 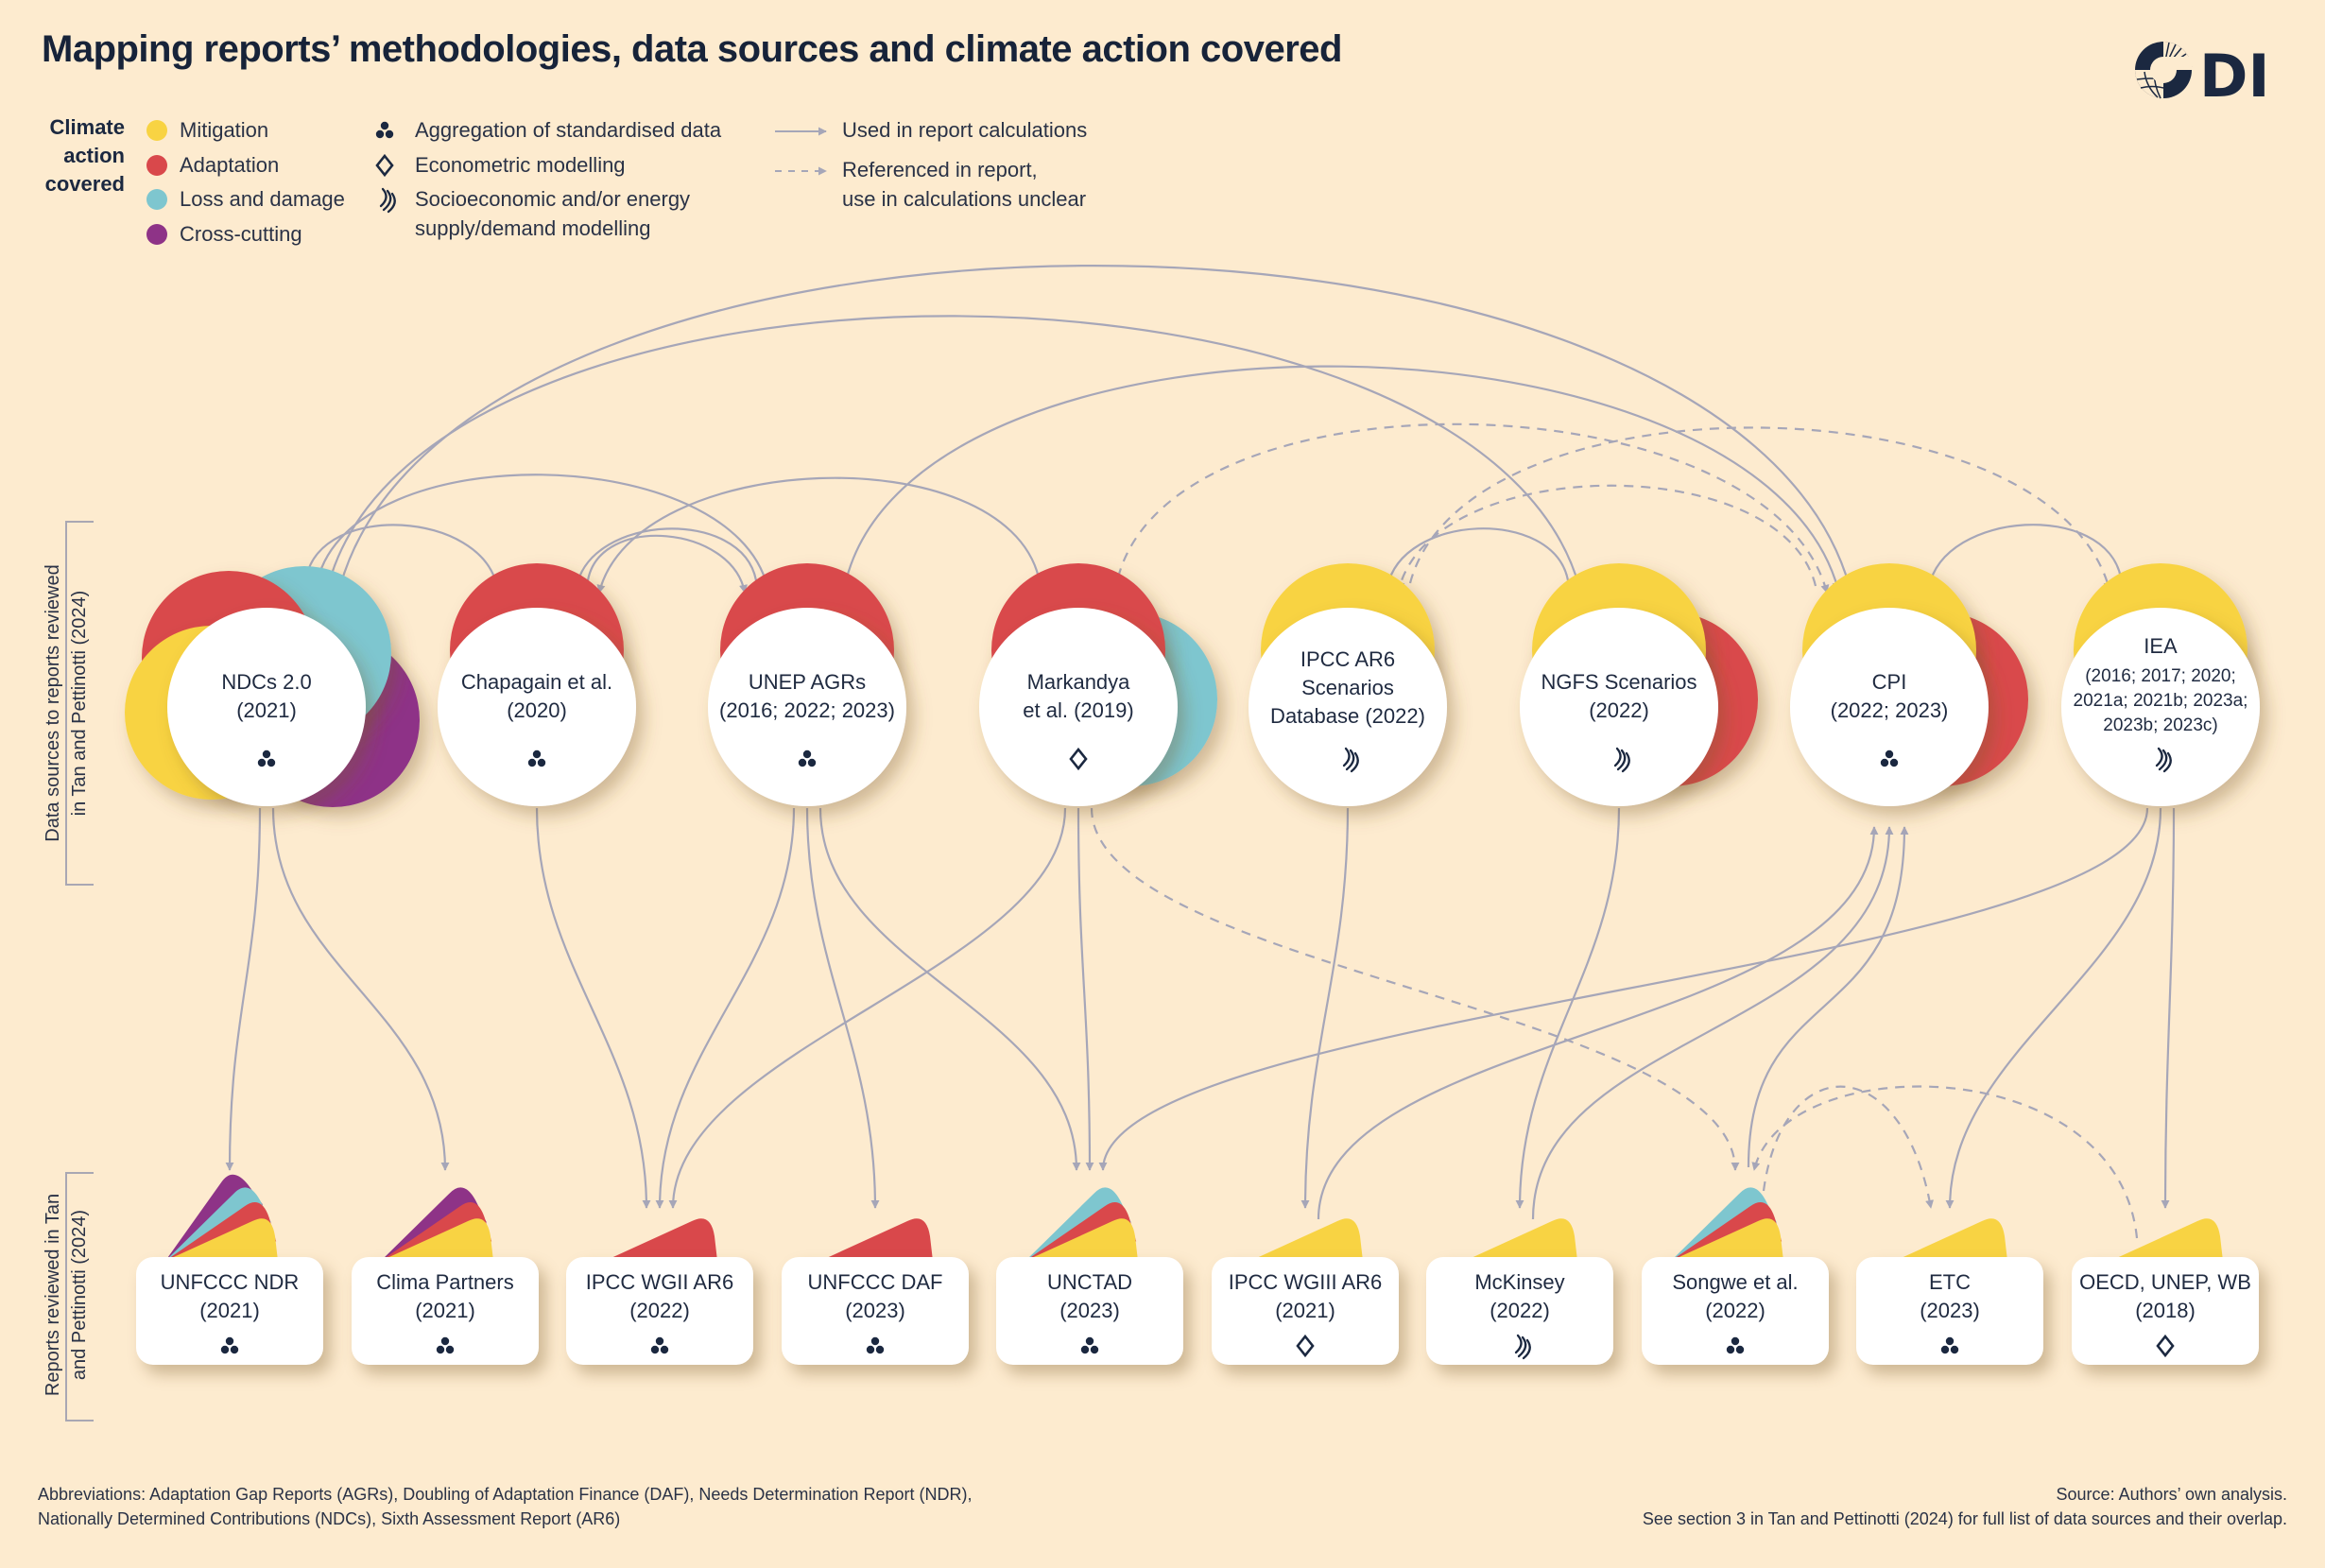 What do you see at coordinates (1078, 1224) in the screenshot?
I see `climate-leaf-loss_and_damage` at bounding box center [1078, 1224].